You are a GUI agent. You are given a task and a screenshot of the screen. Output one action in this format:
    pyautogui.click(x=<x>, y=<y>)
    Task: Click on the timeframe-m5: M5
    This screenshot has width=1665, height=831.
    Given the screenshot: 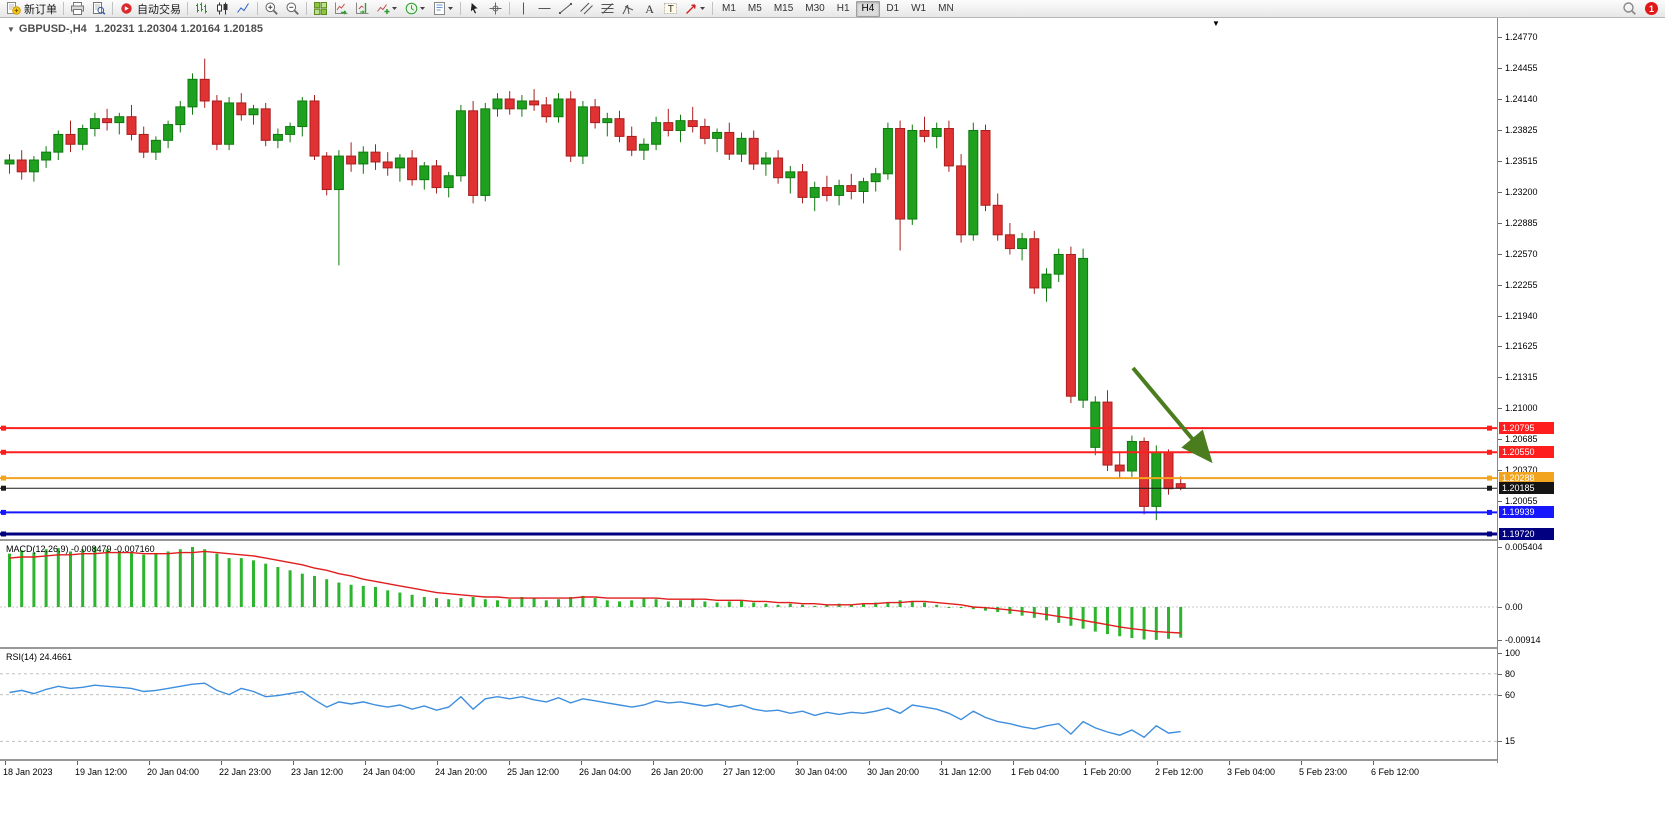 What is the action you would take?
    pyautogui.click(x=754, y=8)
    